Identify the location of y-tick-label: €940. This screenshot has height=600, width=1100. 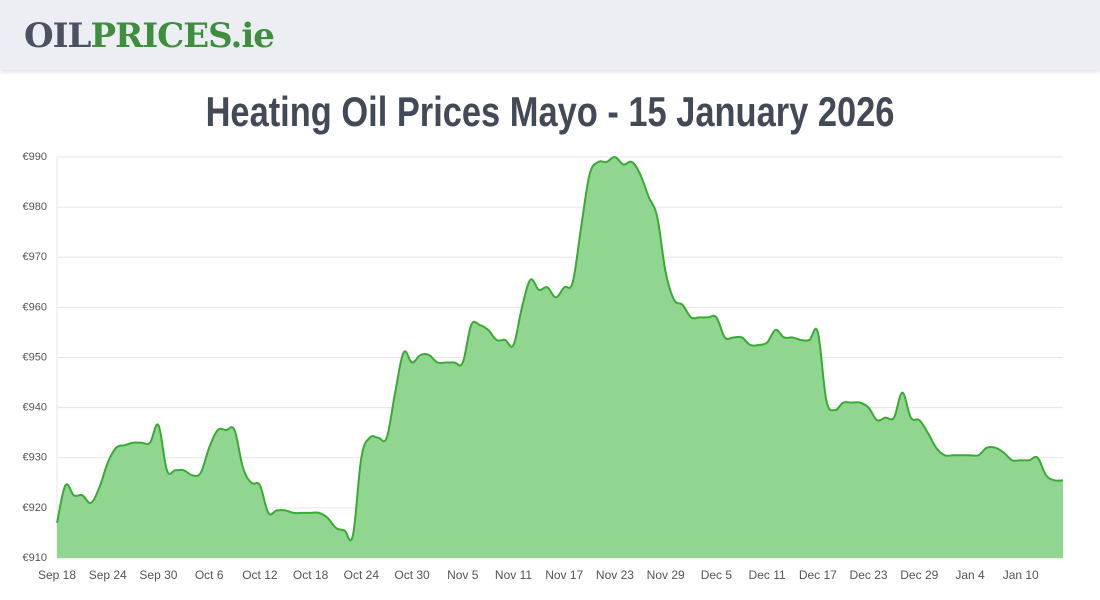
(35, 408).